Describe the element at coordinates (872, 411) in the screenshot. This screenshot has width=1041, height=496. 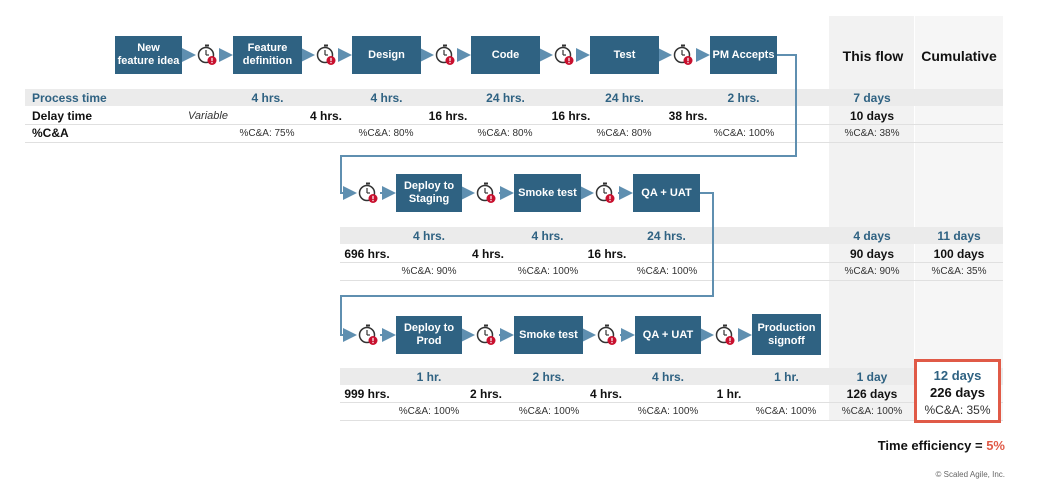
I see `this-flow-cpa: %C&A: 100%` at that location.